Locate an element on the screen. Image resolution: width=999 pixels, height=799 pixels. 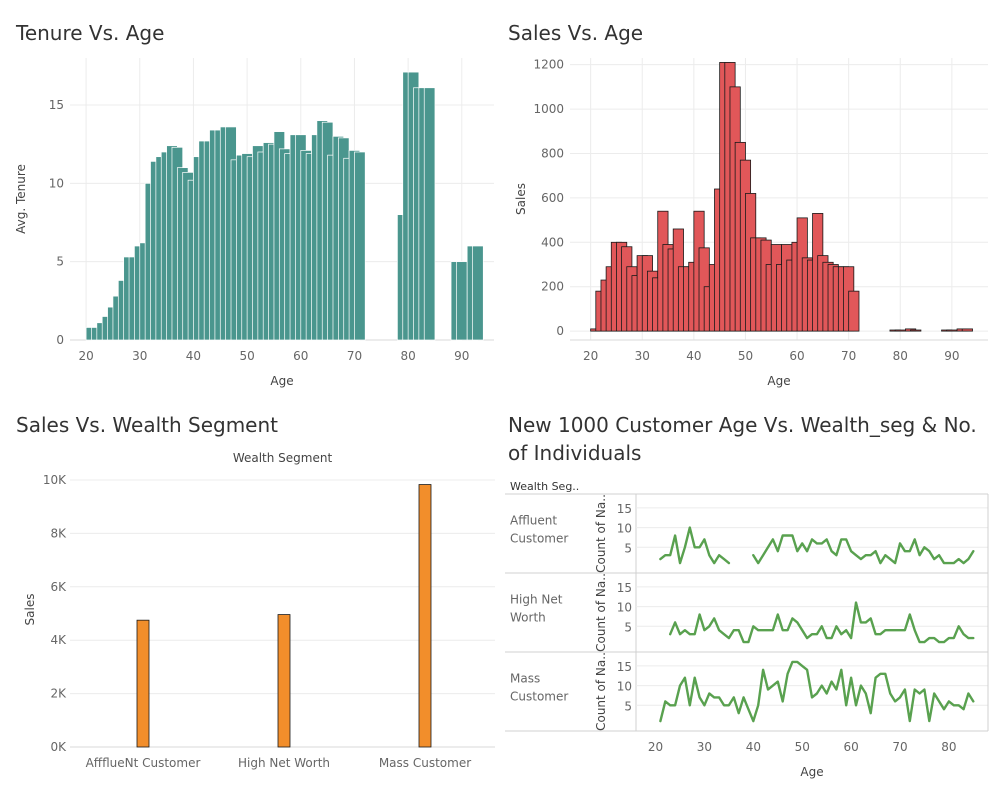
new_customer_age-x-tick-label: 40 is located at coordinates (753, 747).